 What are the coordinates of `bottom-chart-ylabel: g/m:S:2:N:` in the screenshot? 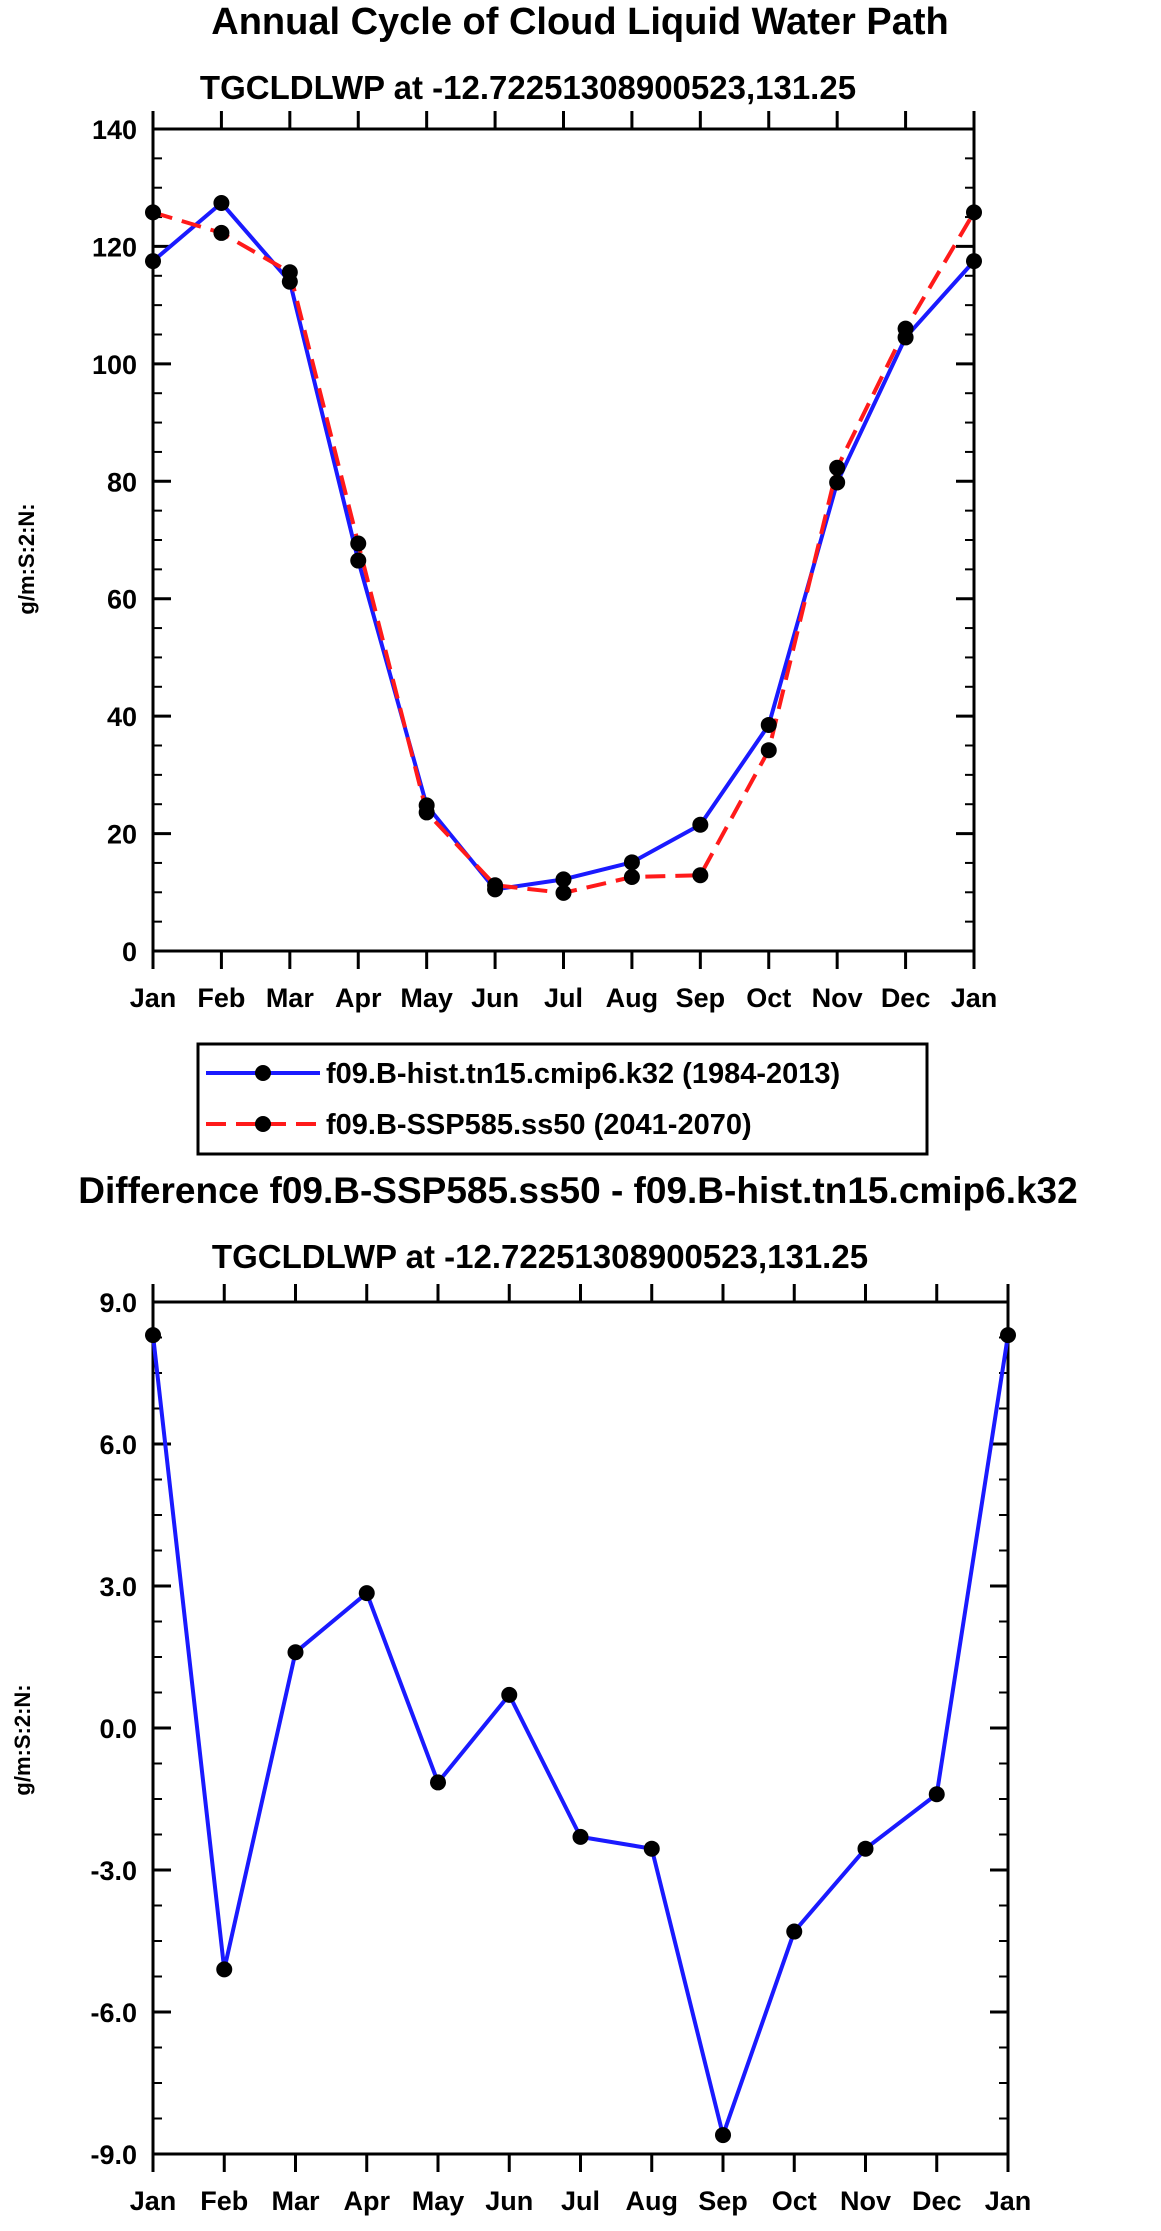 It's located at (22, 1739).